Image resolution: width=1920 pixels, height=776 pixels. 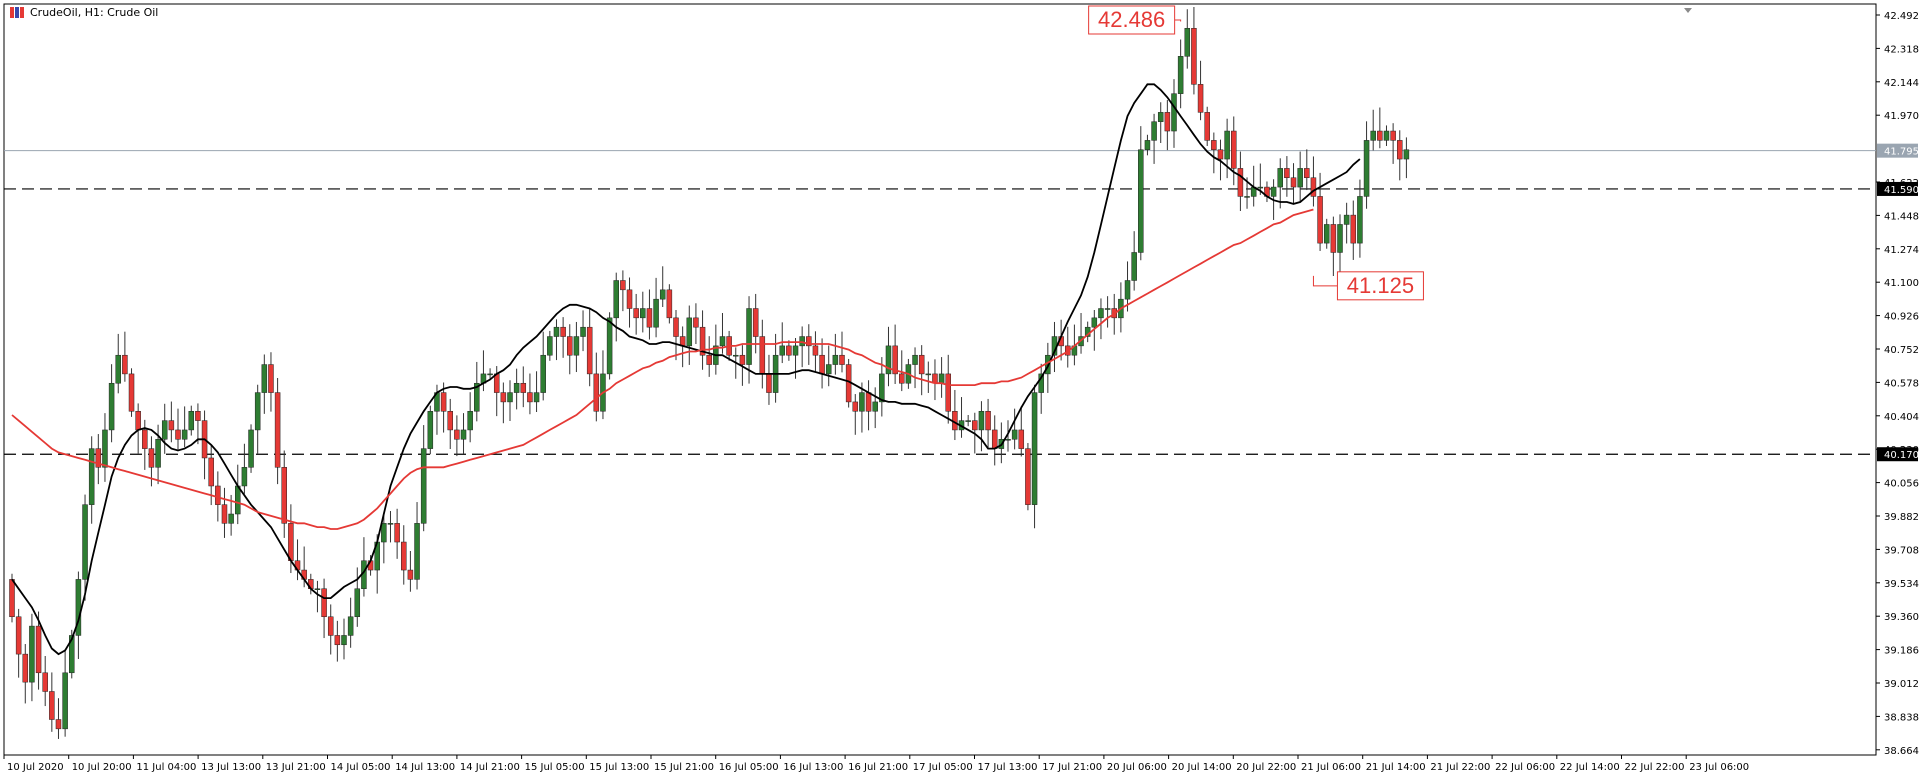 What do you see at coordinates (35, 767) in the screenshot?
I see `x-tick-label: 10 Jul 2020` at bounding box center [35, 767].